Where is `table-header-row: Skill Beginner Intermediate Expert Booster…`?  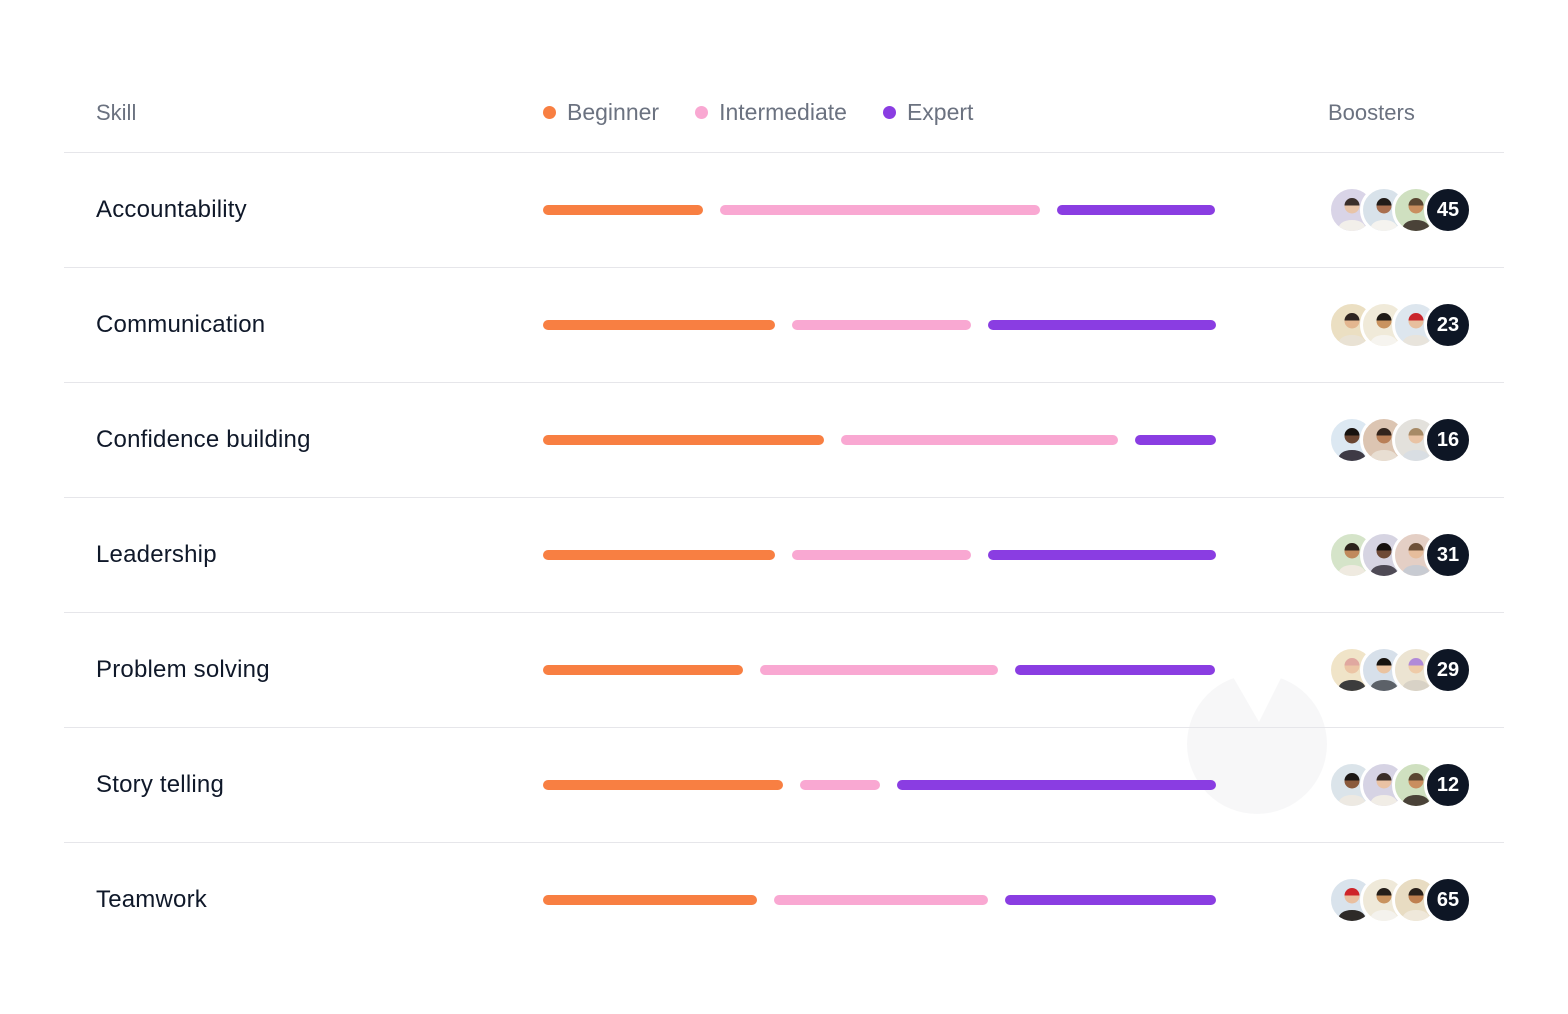
table-header-row: Skill Beginner Intermediate Expert Booster… is located at coordinates (784, 113).